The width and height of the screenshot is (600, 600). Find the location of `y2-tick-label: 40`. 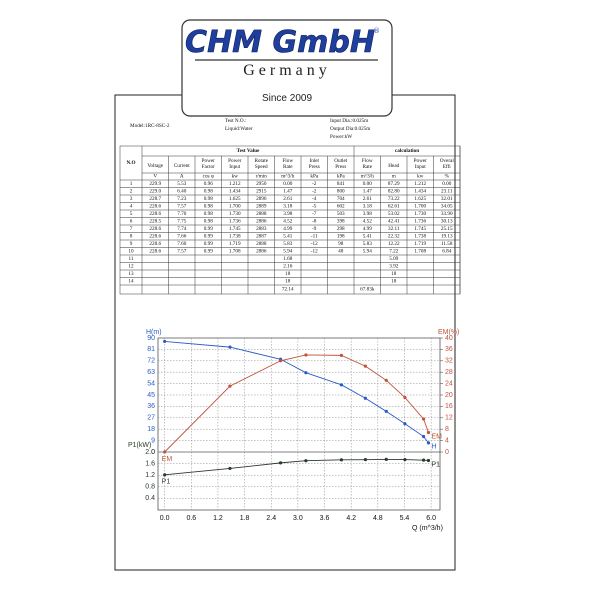

y2-tick-label: 40 is located at coordinates (449, 338).